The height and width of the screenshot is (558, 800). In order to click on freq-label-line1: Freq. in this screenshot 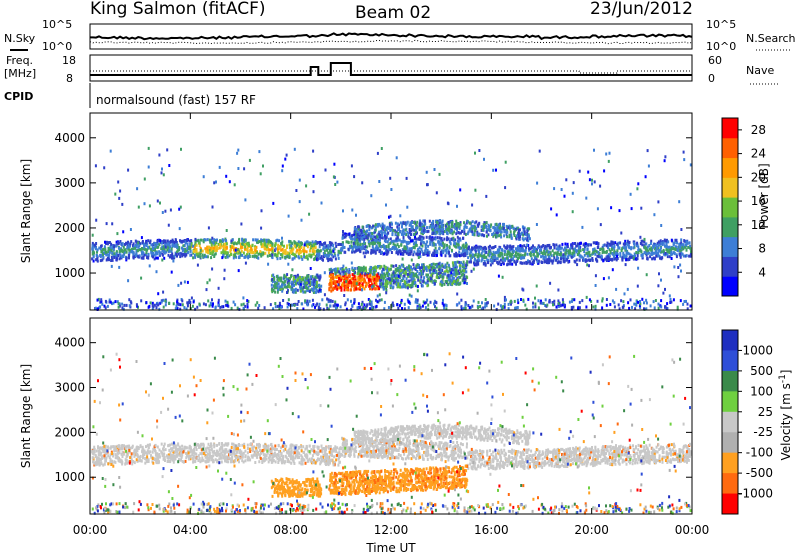, I will do `click(19, 60)`.